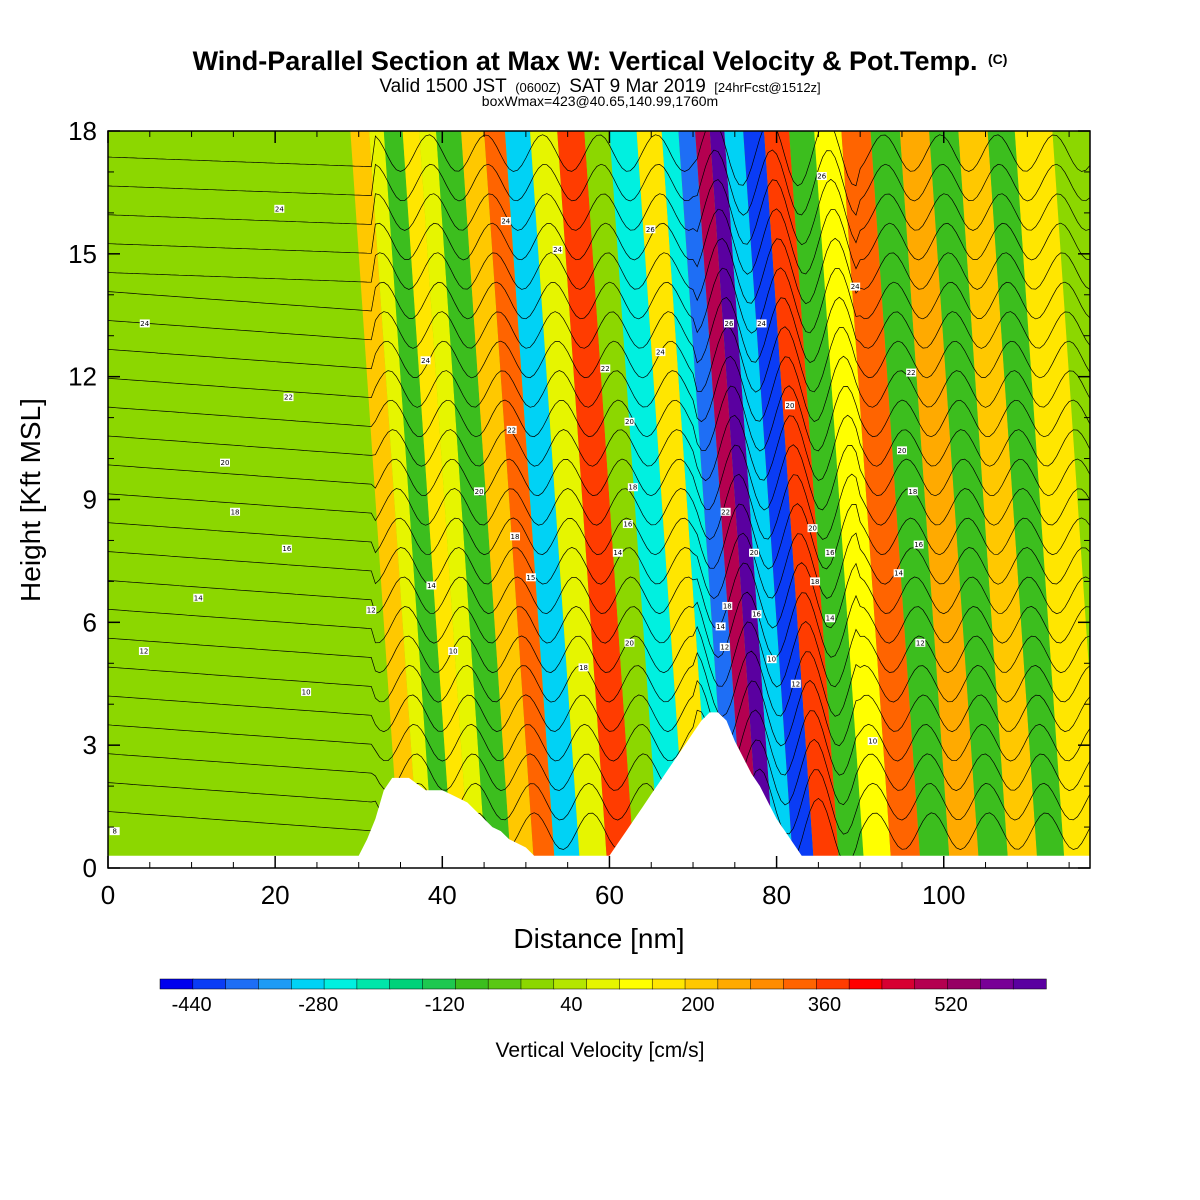 The width and height of the screenshot is (1200, 1200). What do you see at coordinates (445, 1005) in the screenshot?
I see `colorbar-tick-label: -120` at bounding box center [445, 1005].